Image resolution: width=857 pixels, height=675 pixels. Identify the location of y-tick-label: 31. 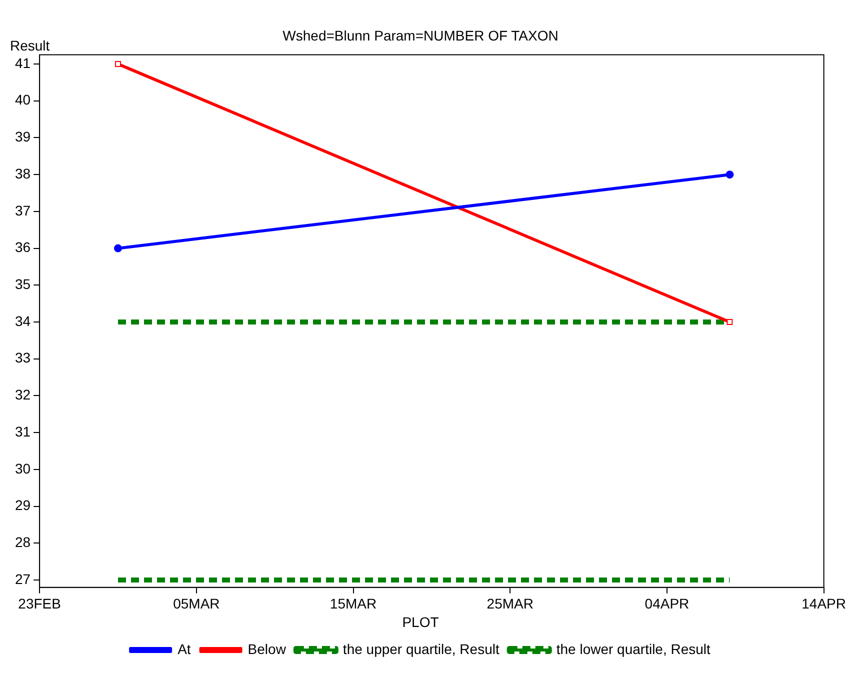
(22, 431).